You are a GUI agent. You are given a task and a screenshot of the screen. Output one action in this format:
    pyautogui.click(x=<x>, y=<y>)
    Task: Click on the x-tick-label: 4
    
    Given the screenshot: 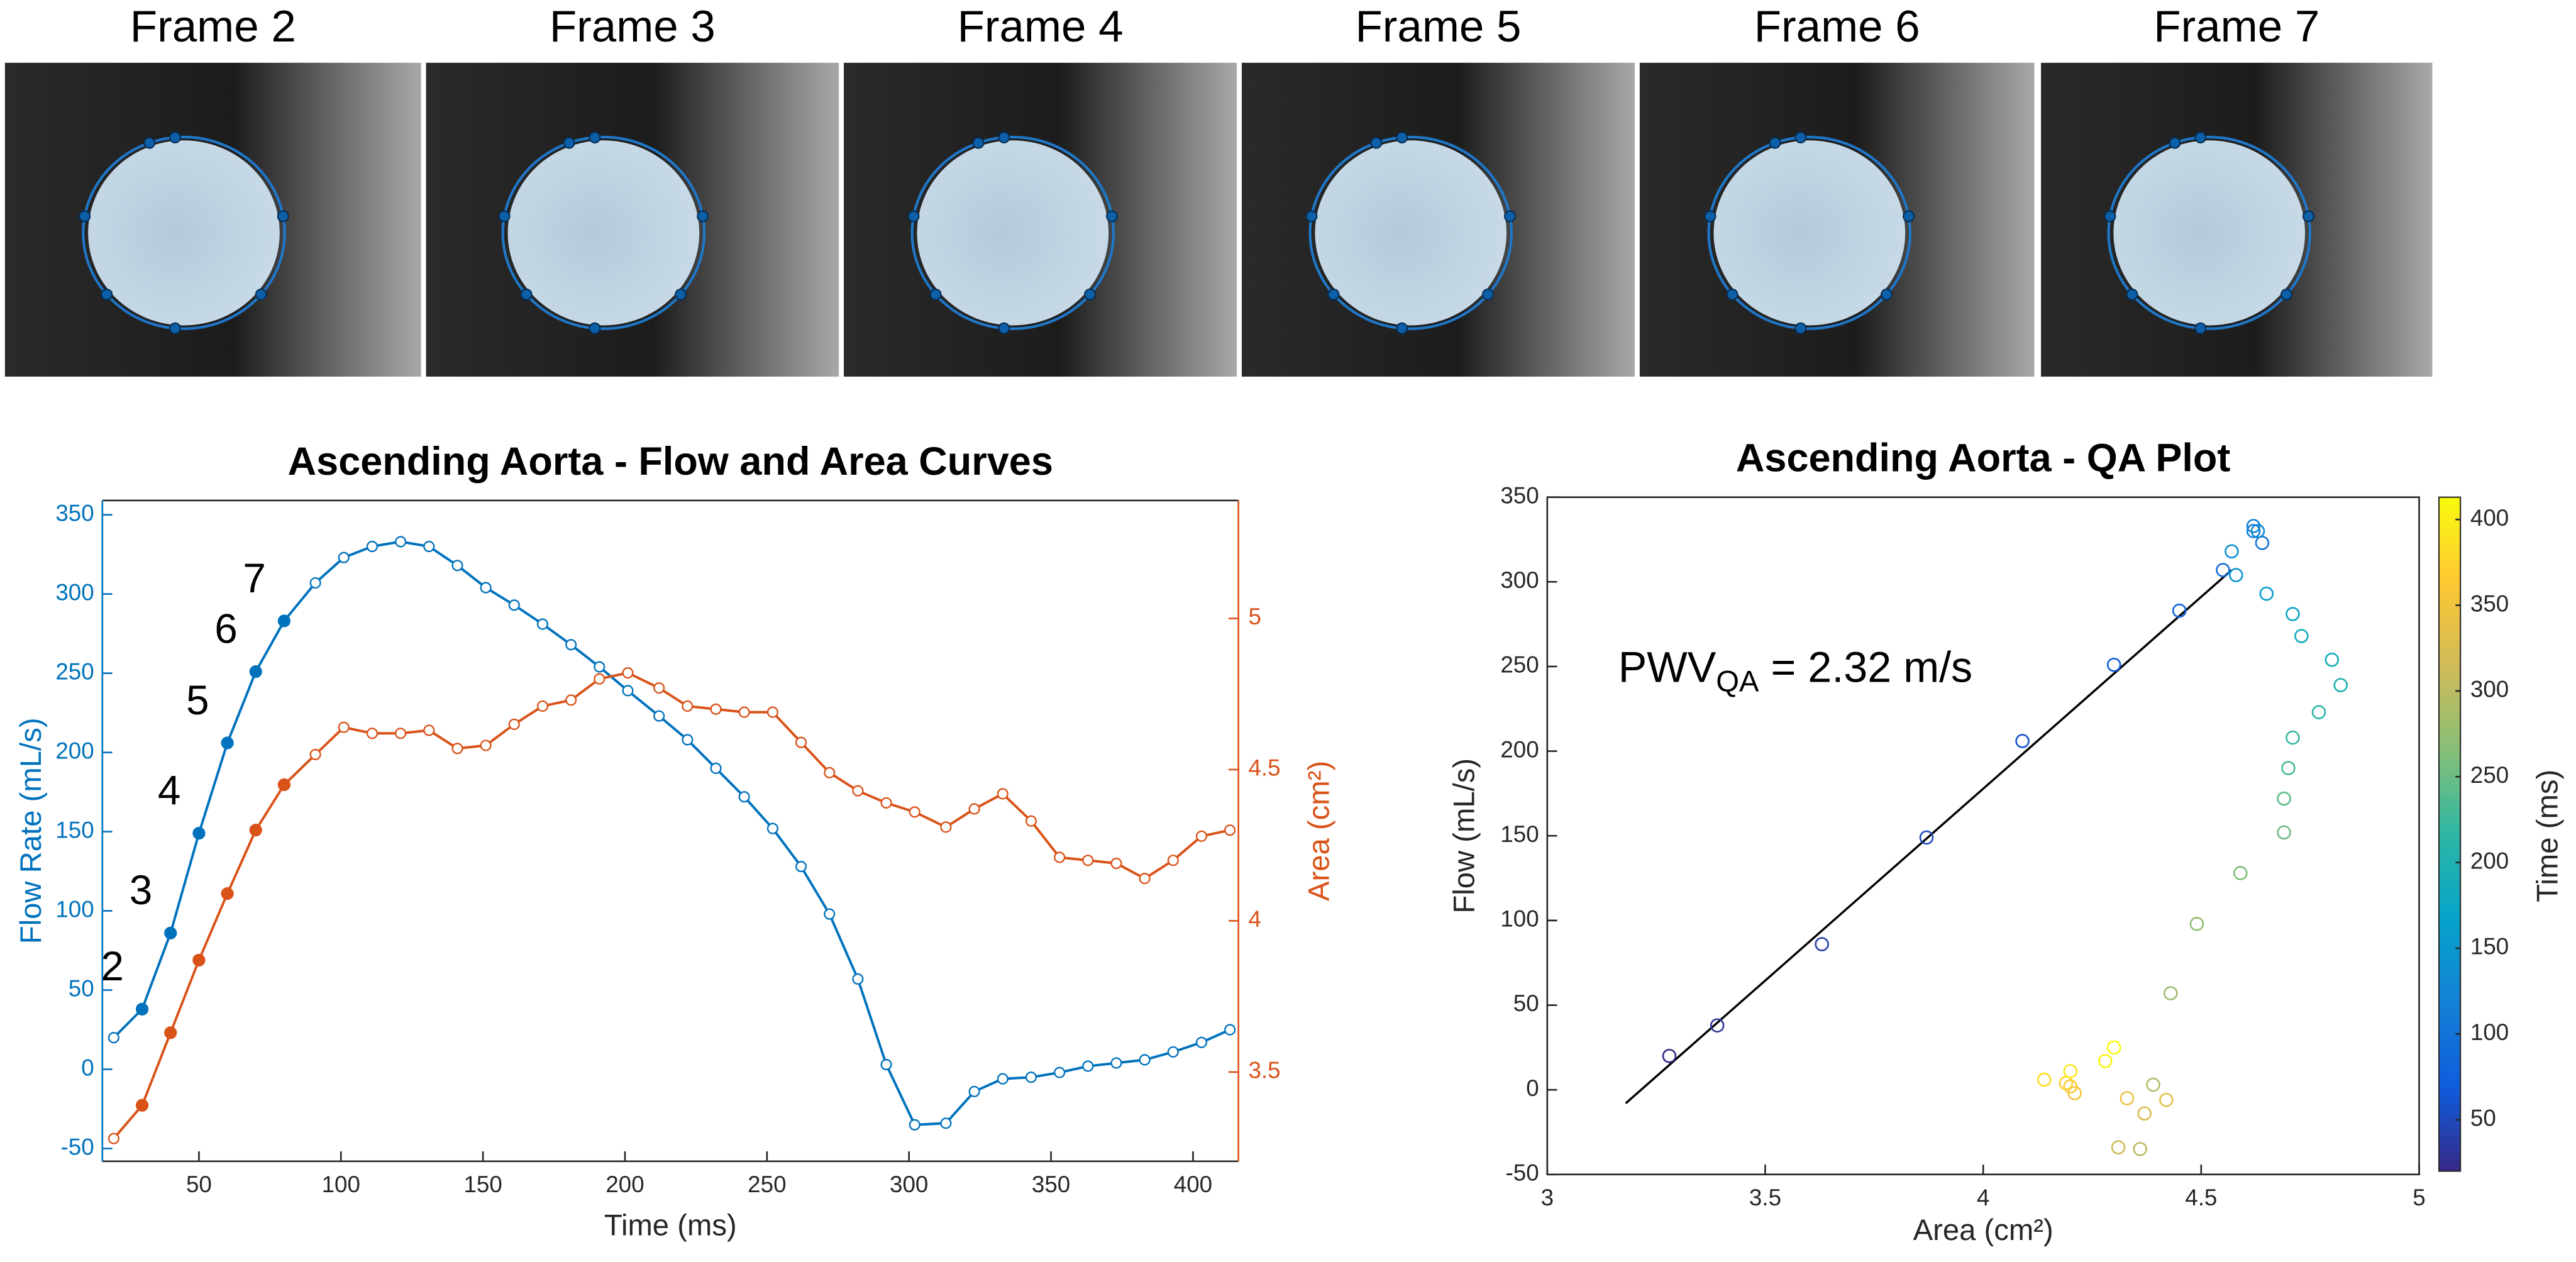 What is the action you would take?
    pyautogui.click(x=1983, y=1197)
    